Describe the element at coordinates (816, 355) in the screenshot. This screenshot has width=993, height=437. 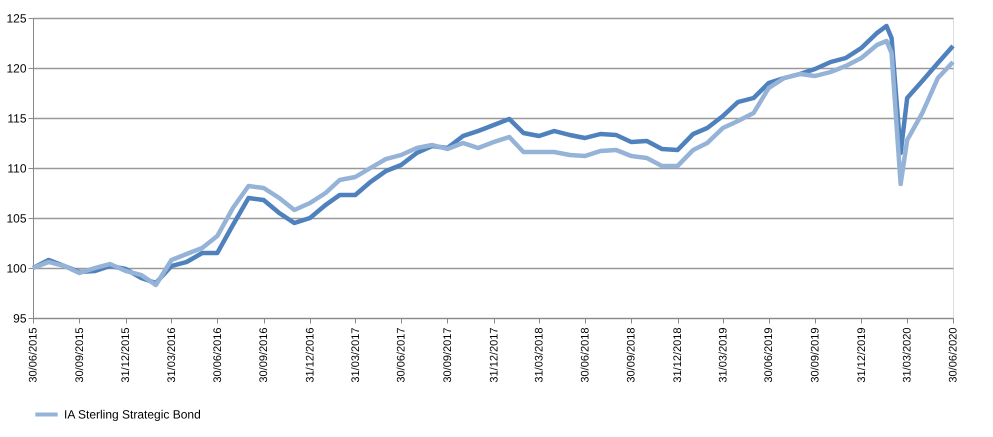
I see `x-tick-label: 30/09/2019` at that location.